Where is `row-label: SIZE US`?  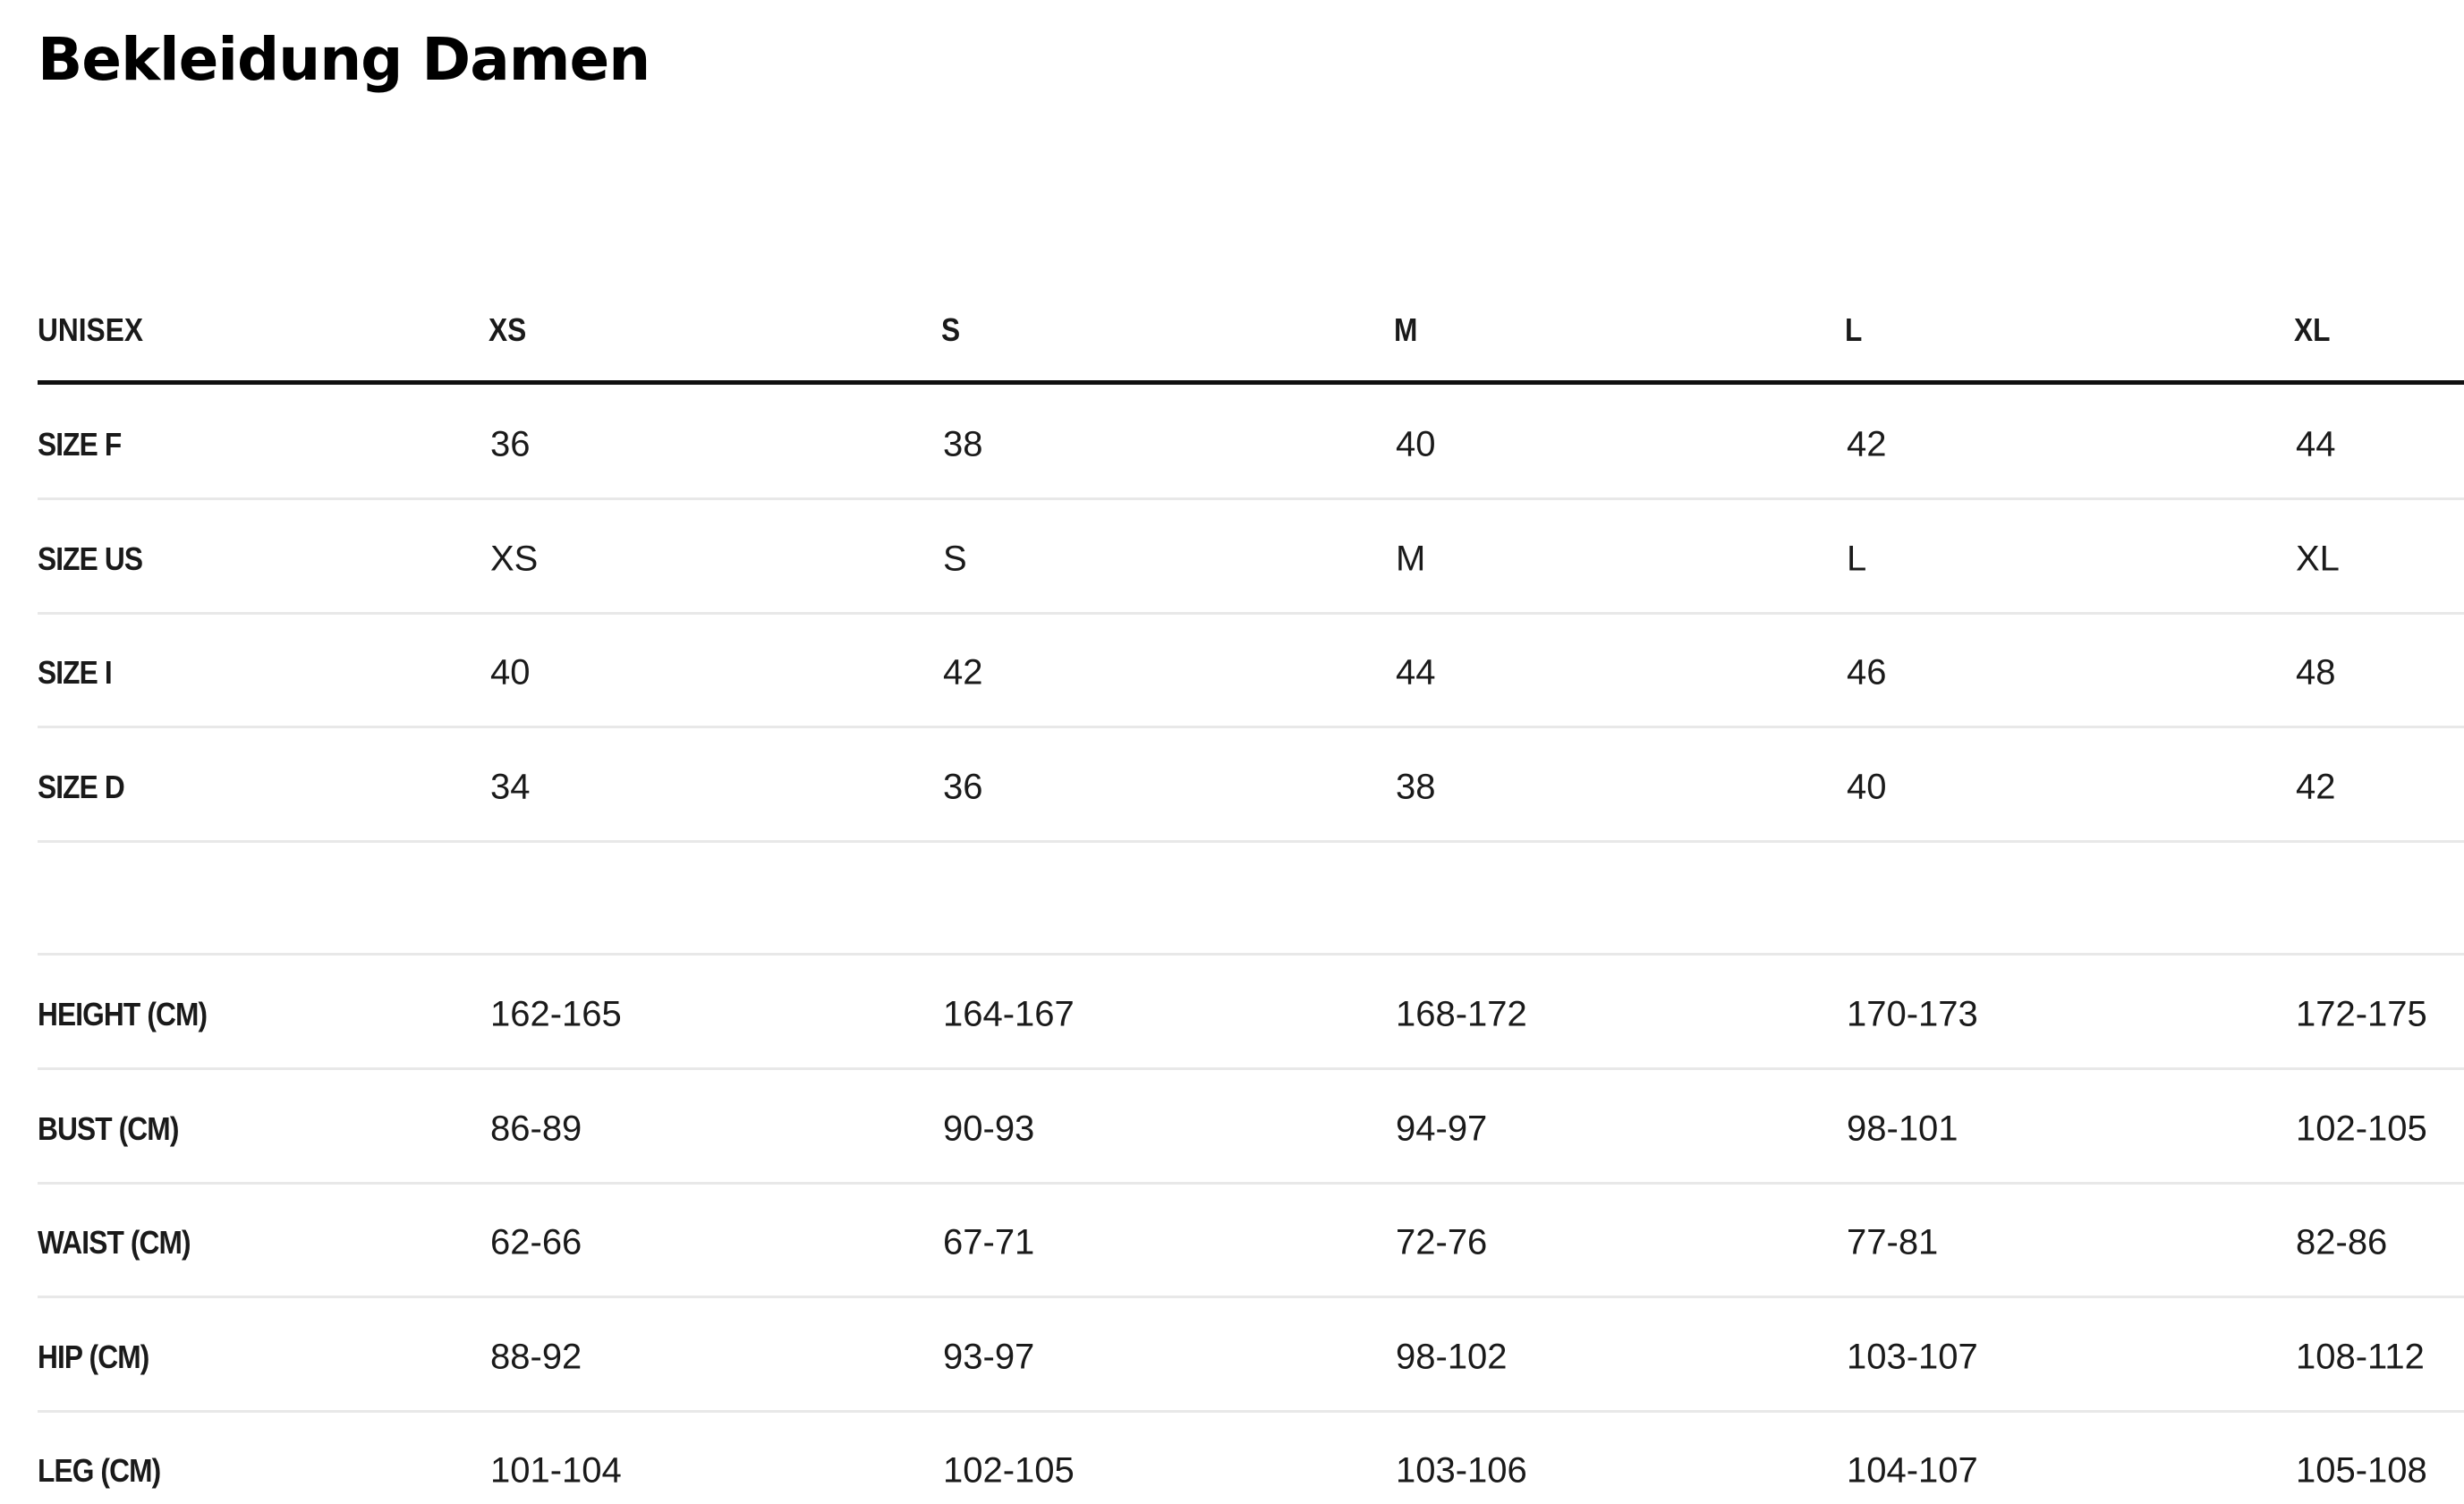
row-label: SIZE US is located at coordinates (90, 559).